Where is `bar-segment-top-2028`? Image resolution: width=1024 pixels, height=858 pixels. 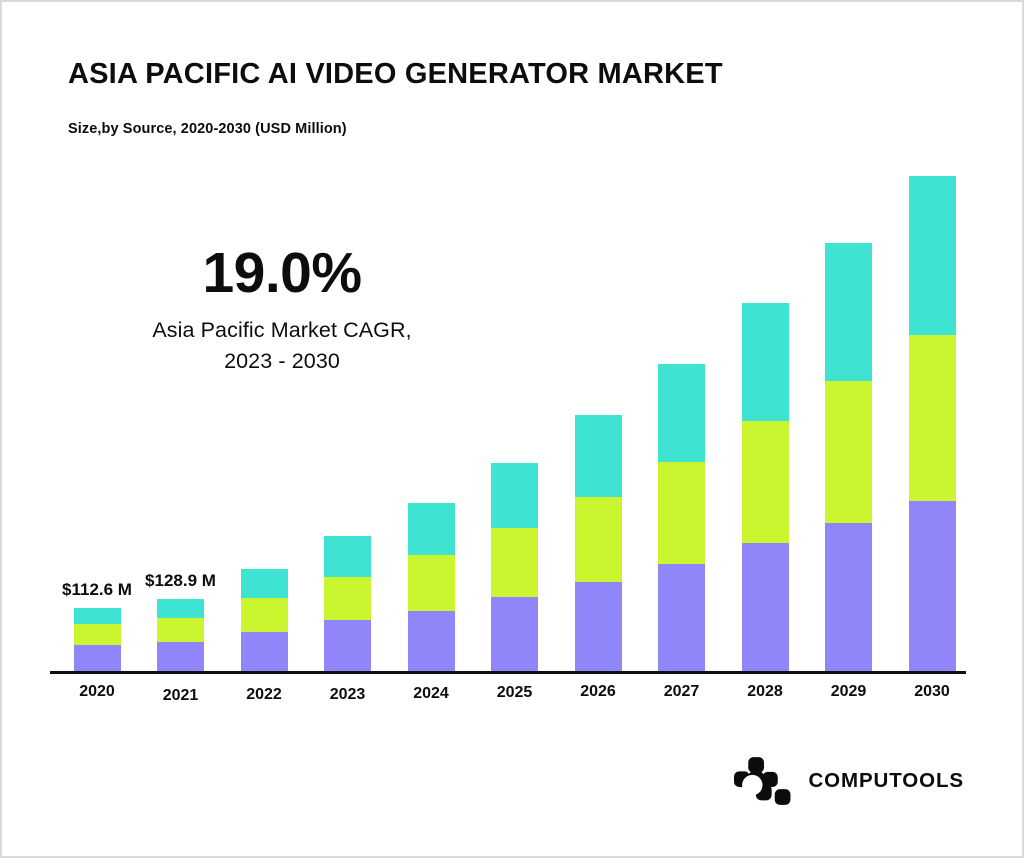
bar-segment-top-2028 is located at coordinates (765, 362).